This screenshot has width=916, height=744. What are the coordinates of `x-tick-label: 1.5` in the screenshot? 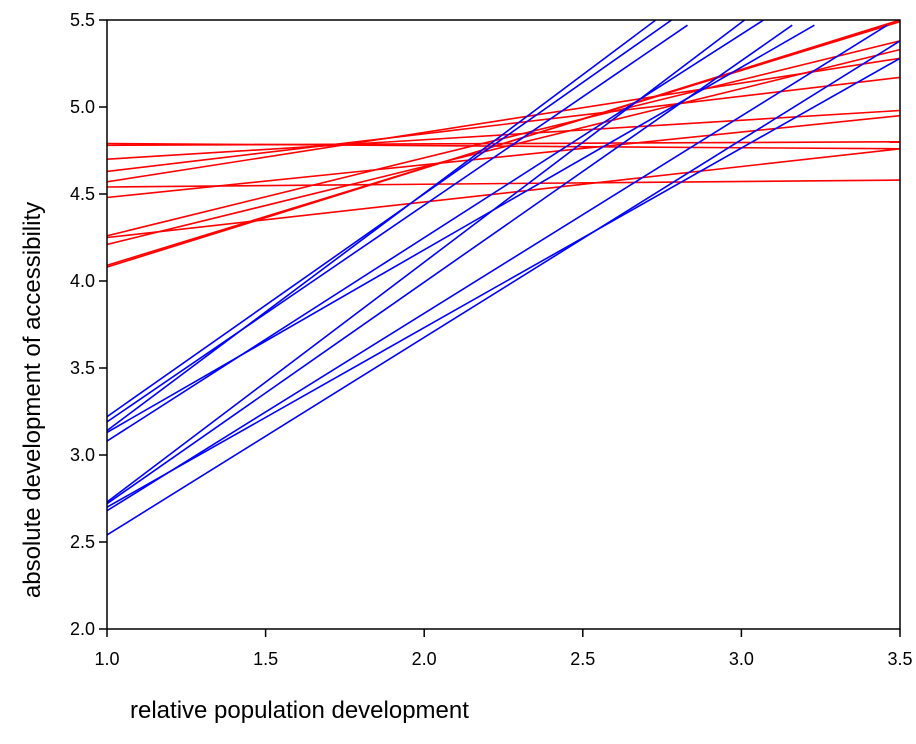 It's located at (265, 659).